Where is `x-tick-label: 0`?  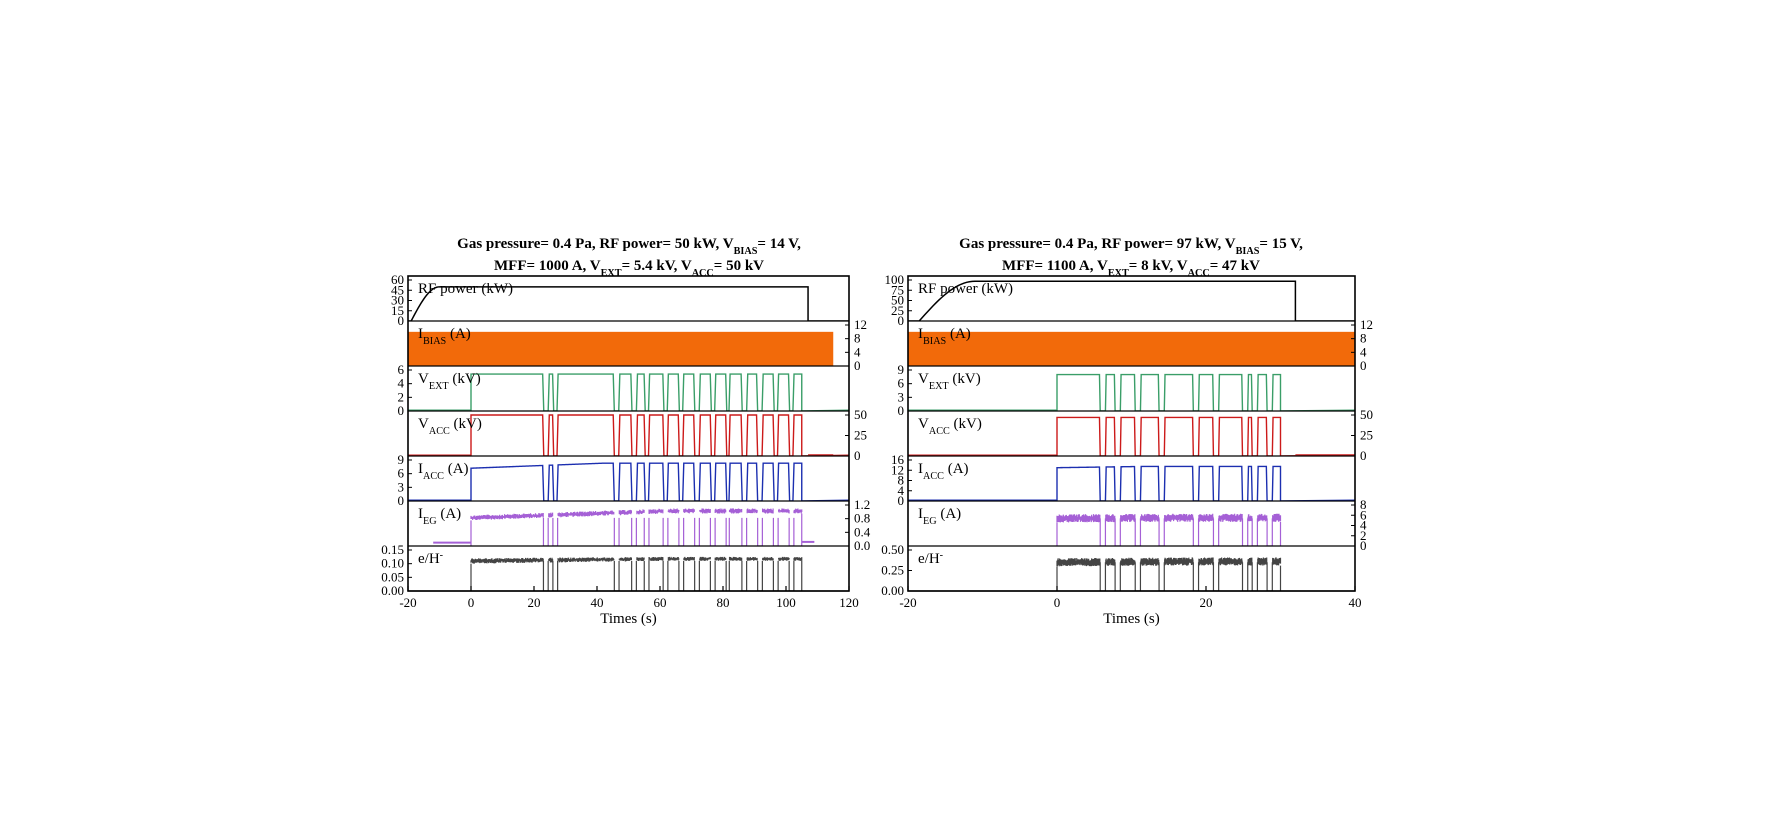 x-tick-label: 0 is located at coordinates (1057, 602).